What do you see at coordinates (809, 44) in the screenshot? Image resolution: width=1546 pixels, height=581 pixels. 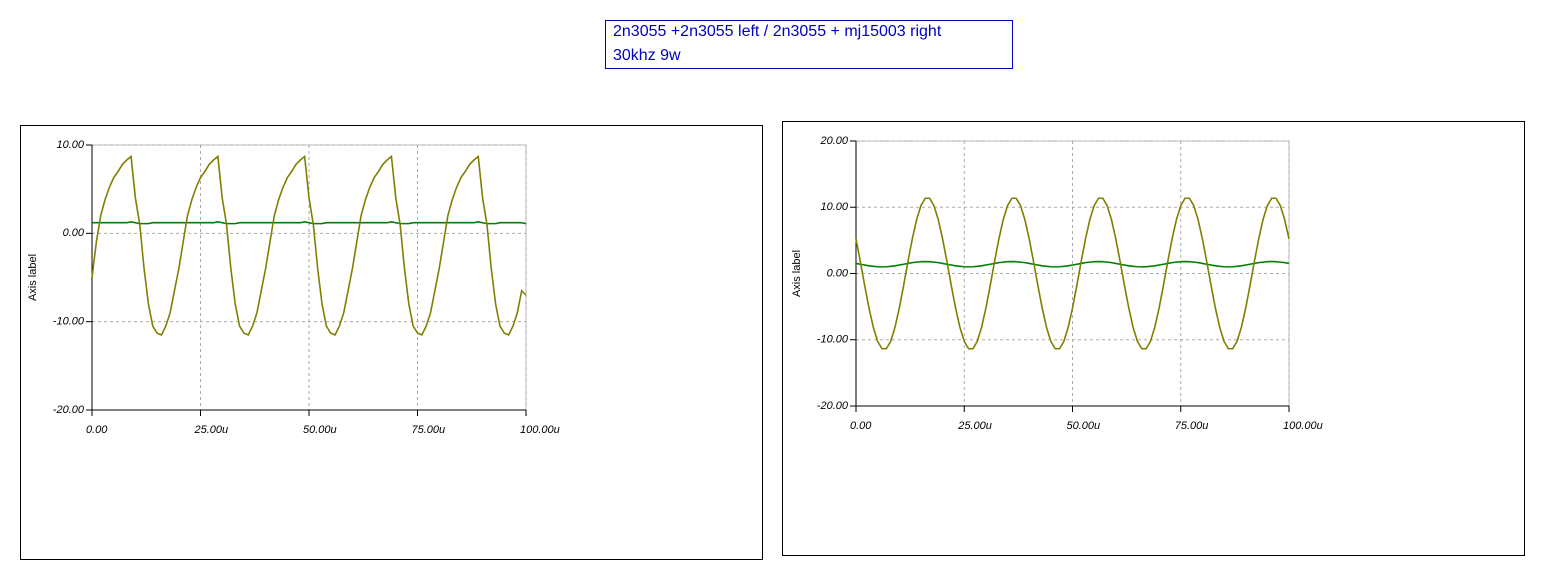 I see `title-box` at bounding box center [809, 44].